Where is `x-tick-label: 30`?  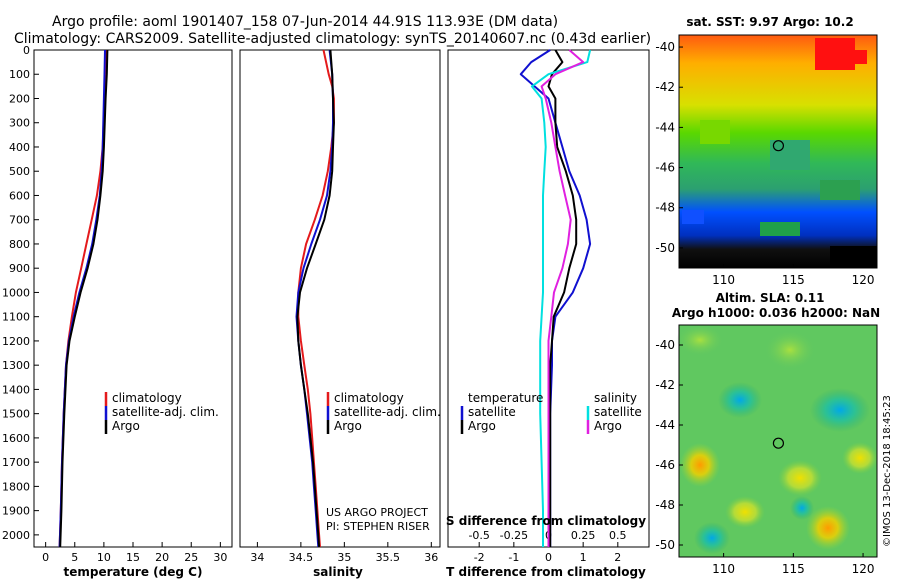 x-tick-label: 30 is located at coordinates (220, 557).